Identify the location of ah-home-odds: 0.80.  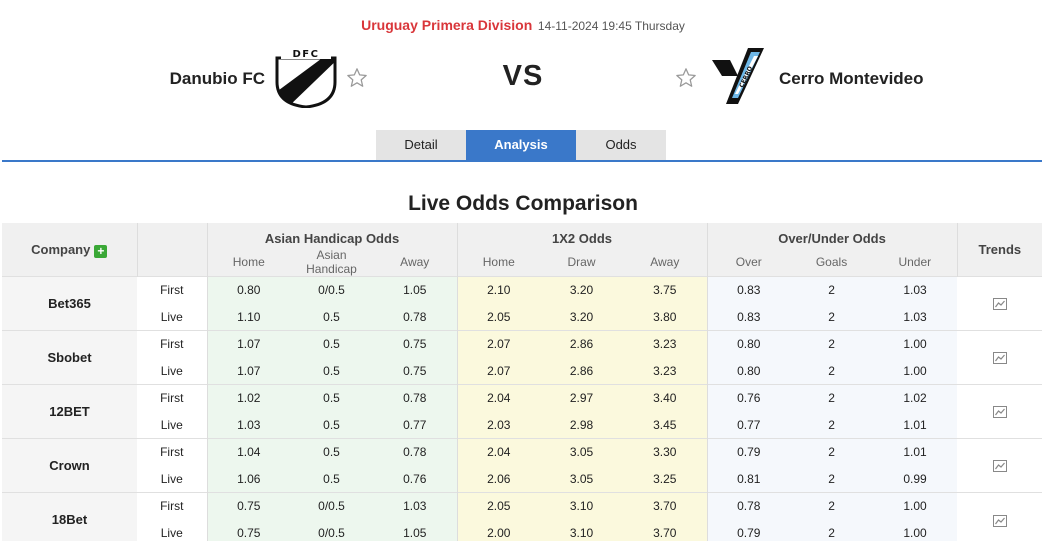
(248, 290).